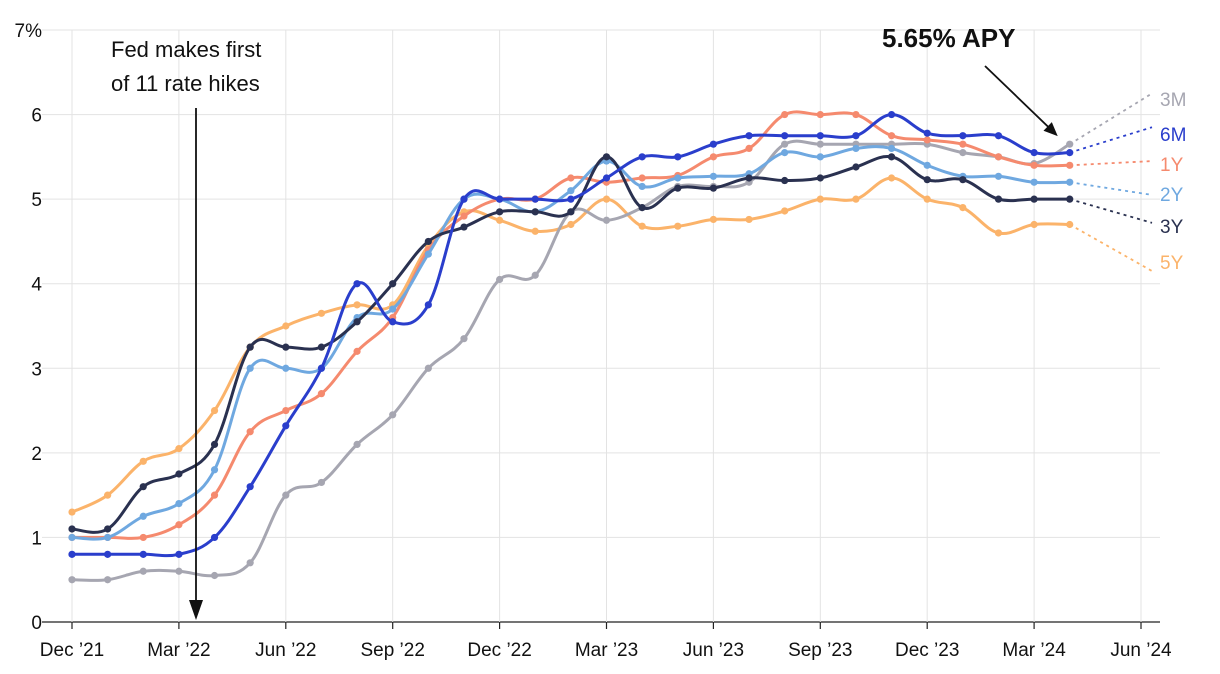 Image resolution: width=1220 pixels, height=674 pixels. Describe the element at coordinates (1172, 165) in the screenshot. I see `series-label-1y: 1Y` at that location.